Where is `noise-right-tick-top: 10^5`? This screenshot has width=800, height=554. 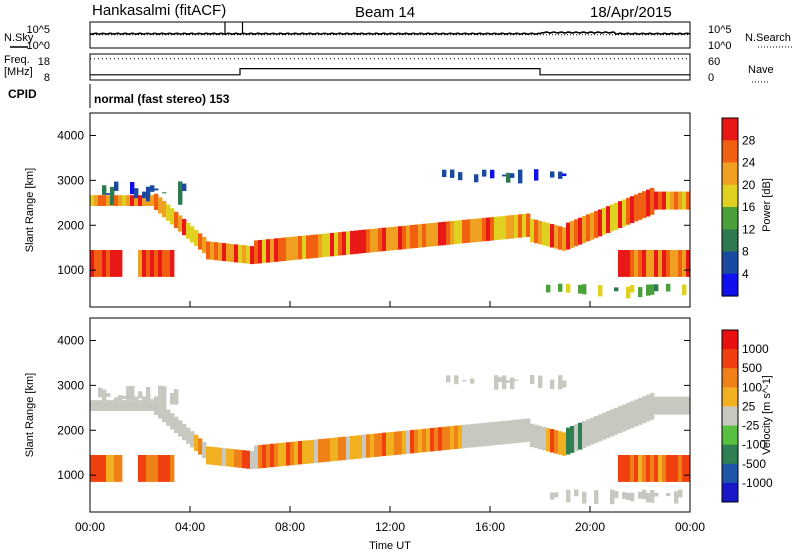 noise-right-tick-top: 10^5 is located at coordinates (720, 30).